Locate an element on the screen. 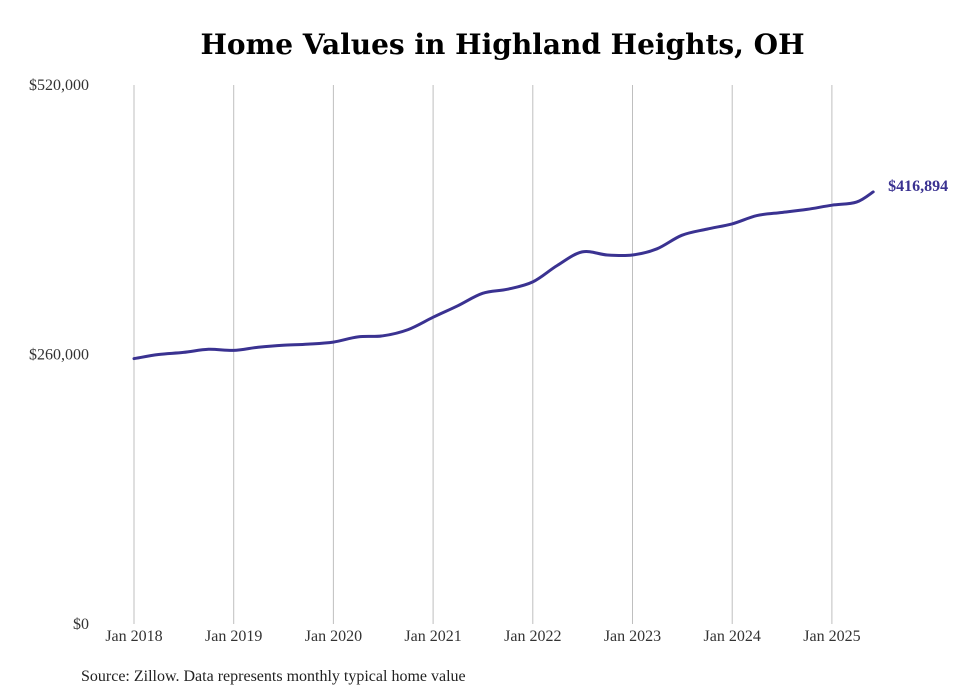  chart-title: Home Values in Highland Heights, OH is located at coordinates (502, 44).